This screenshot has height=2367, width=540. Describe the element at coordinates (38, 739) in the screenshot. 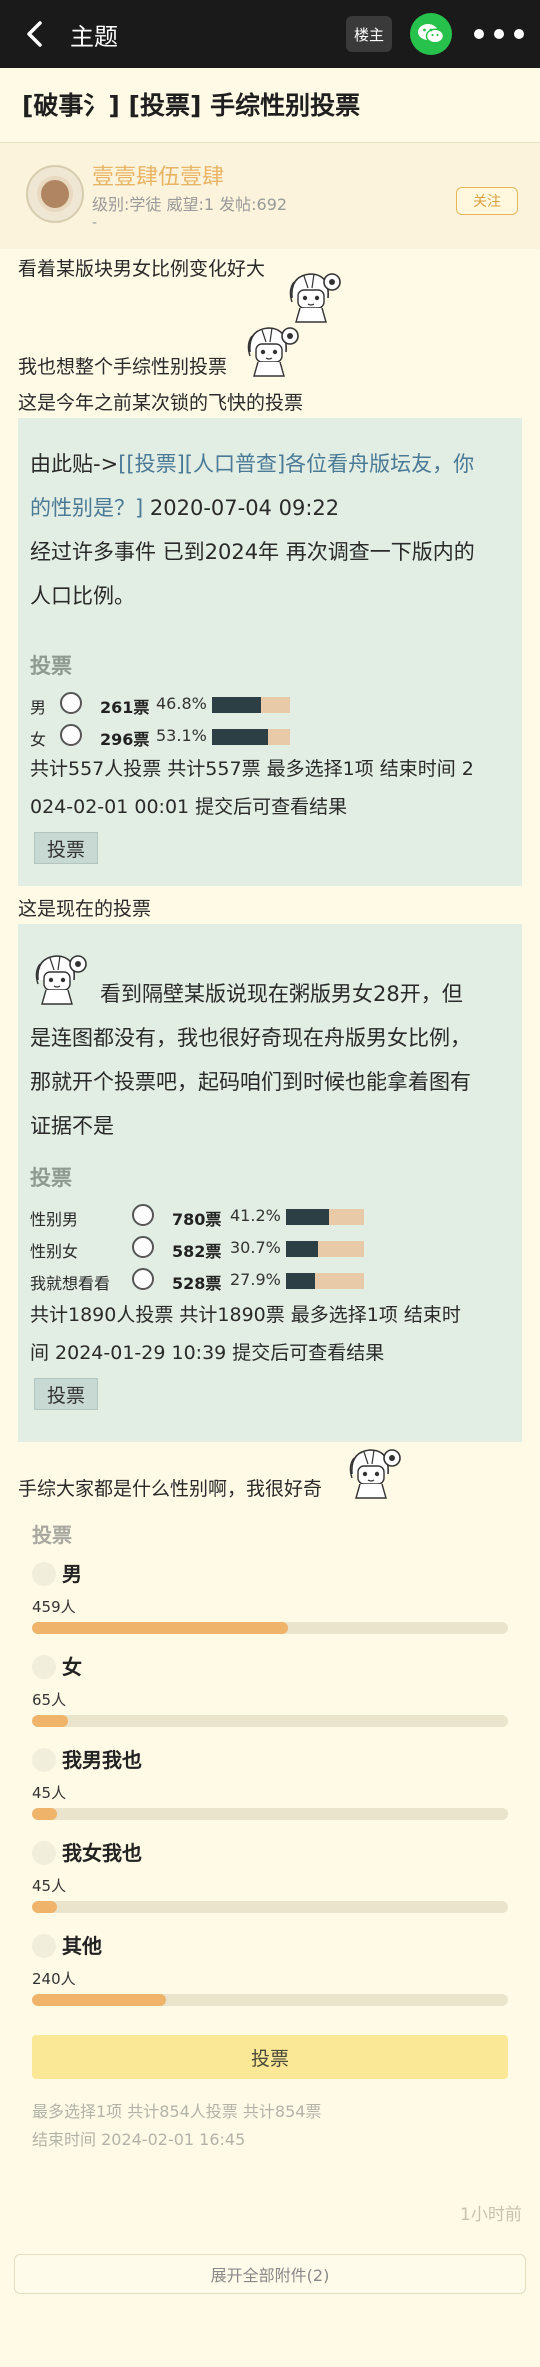

I see `vote-option-label: 女` at that location.